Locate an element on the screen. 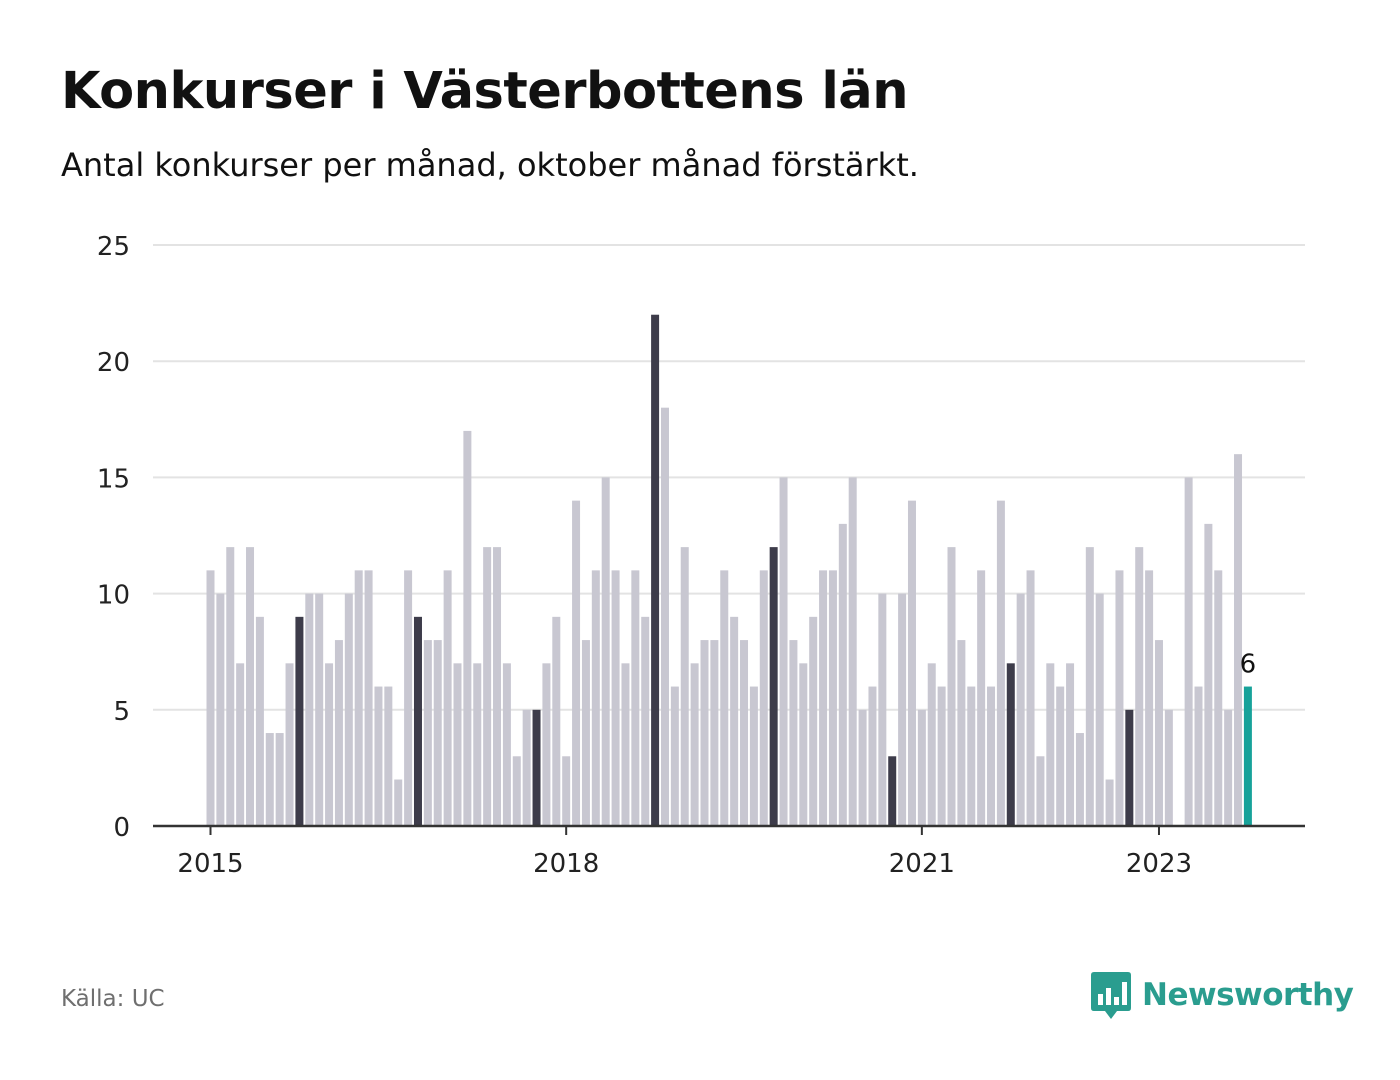 This screenshot has width=1400, height=1080. chart-title: Konkurser i Västerbottens län is located at coordinates (485, 91).